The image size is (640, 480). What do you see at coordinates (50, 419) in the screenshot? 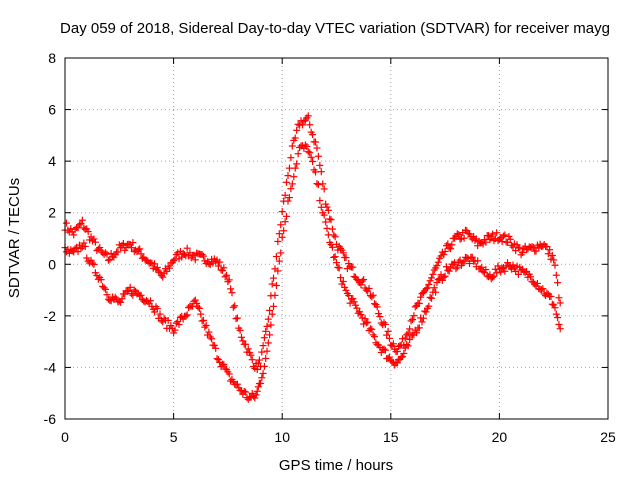
I see `y-tick-label: -6` at bounding box center [50, 419].